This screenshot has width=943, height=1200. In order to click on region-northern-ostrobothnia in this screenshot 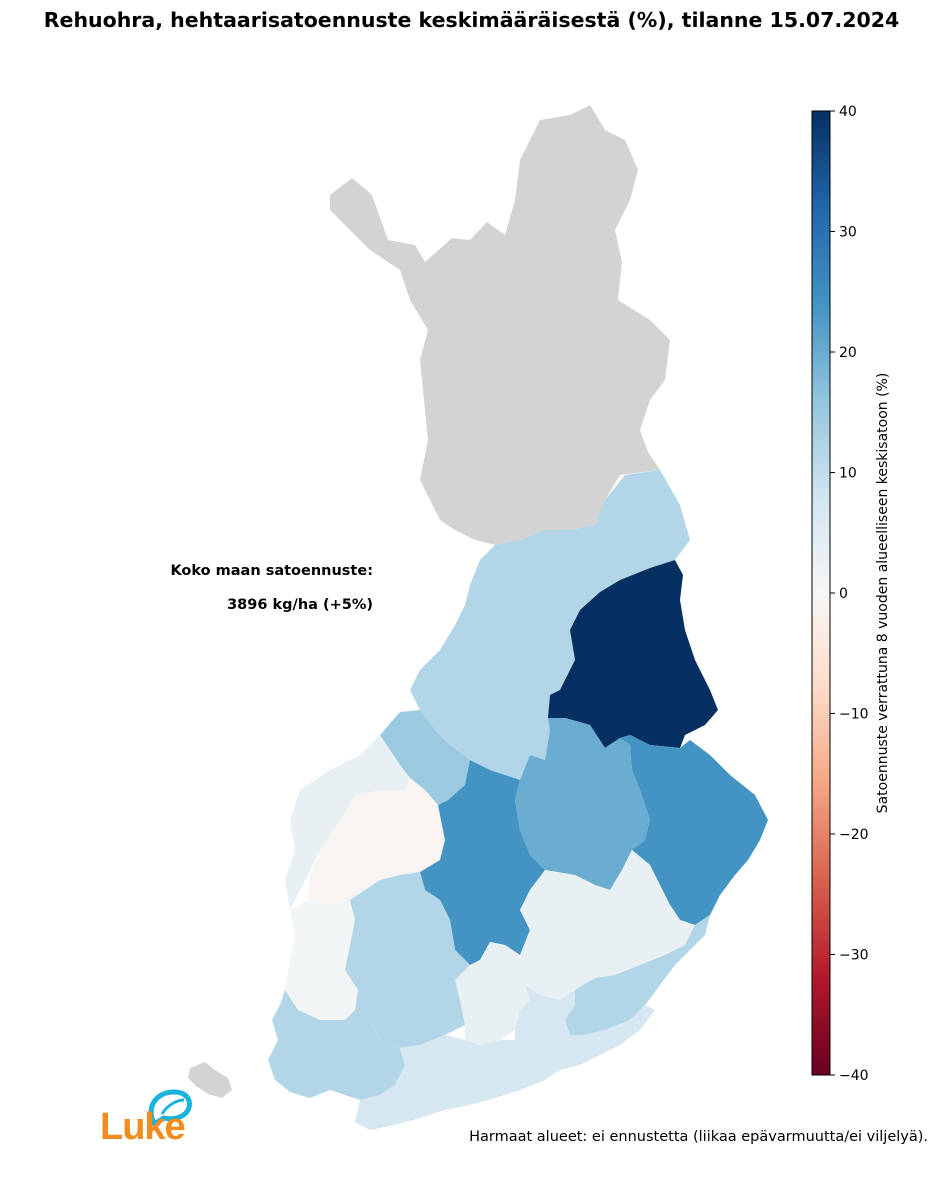, I will do `click(550, 625)`.